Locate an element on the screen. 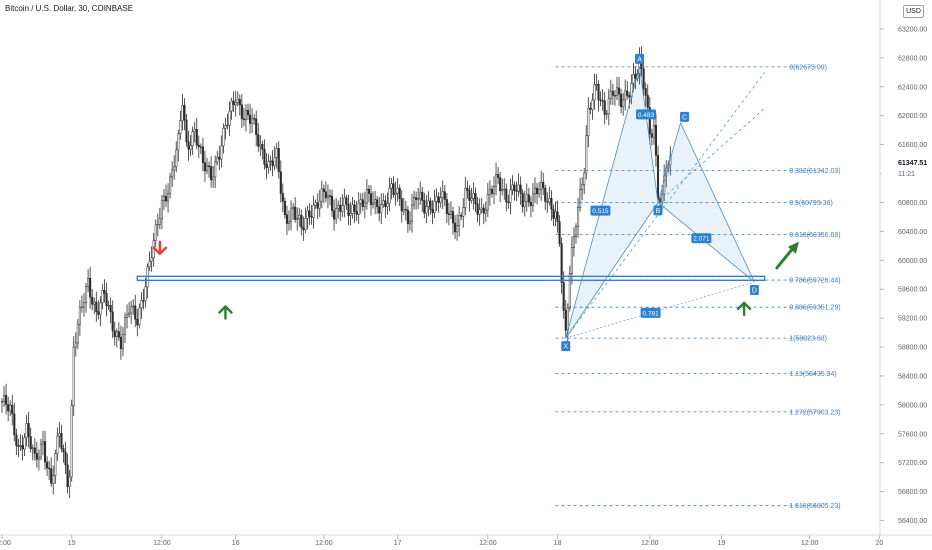 The width and height of the screenshot is (932, 550). pattern-point-badge is located at coordinates (640, 58).